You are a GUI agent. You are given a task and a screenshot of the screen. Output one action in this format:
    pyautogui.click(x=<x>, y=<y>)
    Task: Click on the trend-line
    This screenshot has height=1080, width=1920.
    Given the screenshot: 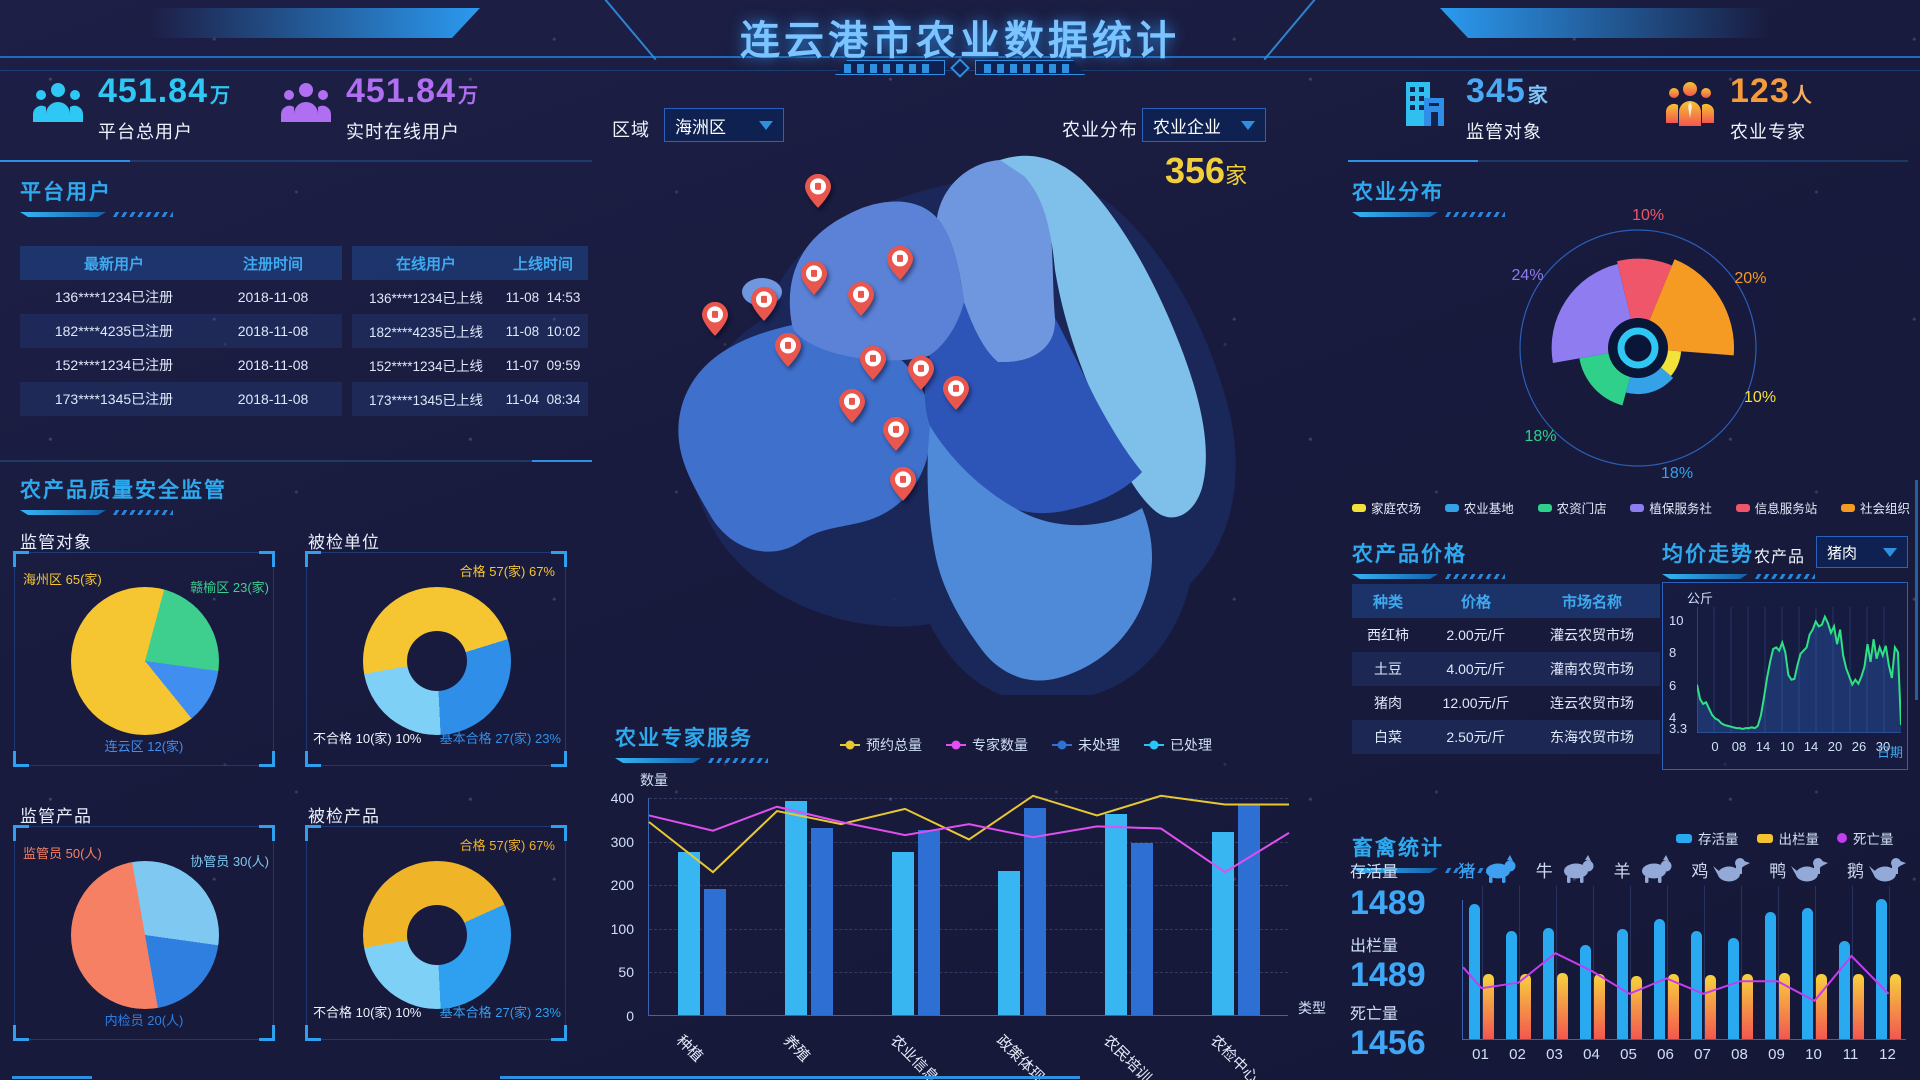 What is the action you would take?
    pyautogui.click(x=1799, y=672)
    